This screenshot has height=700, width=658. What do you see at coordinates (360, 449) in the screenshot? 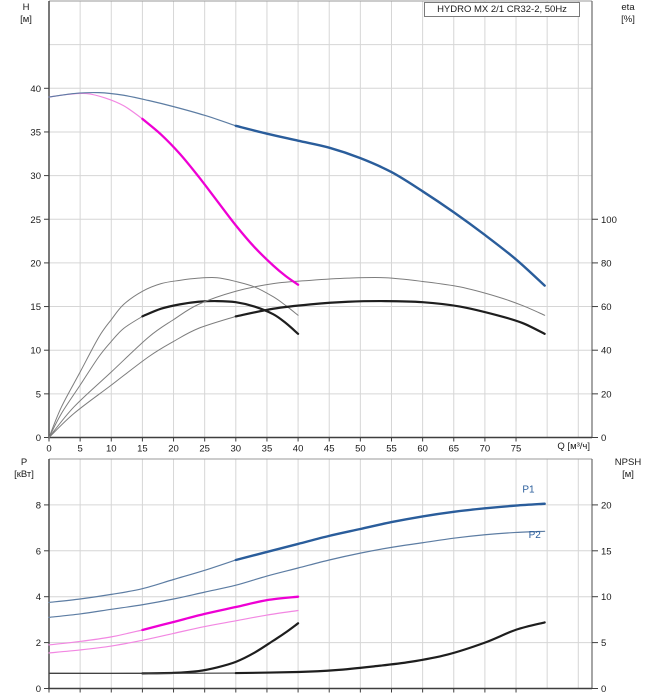
I see `x-tick-label: 50` at bounding box center [360, 449].